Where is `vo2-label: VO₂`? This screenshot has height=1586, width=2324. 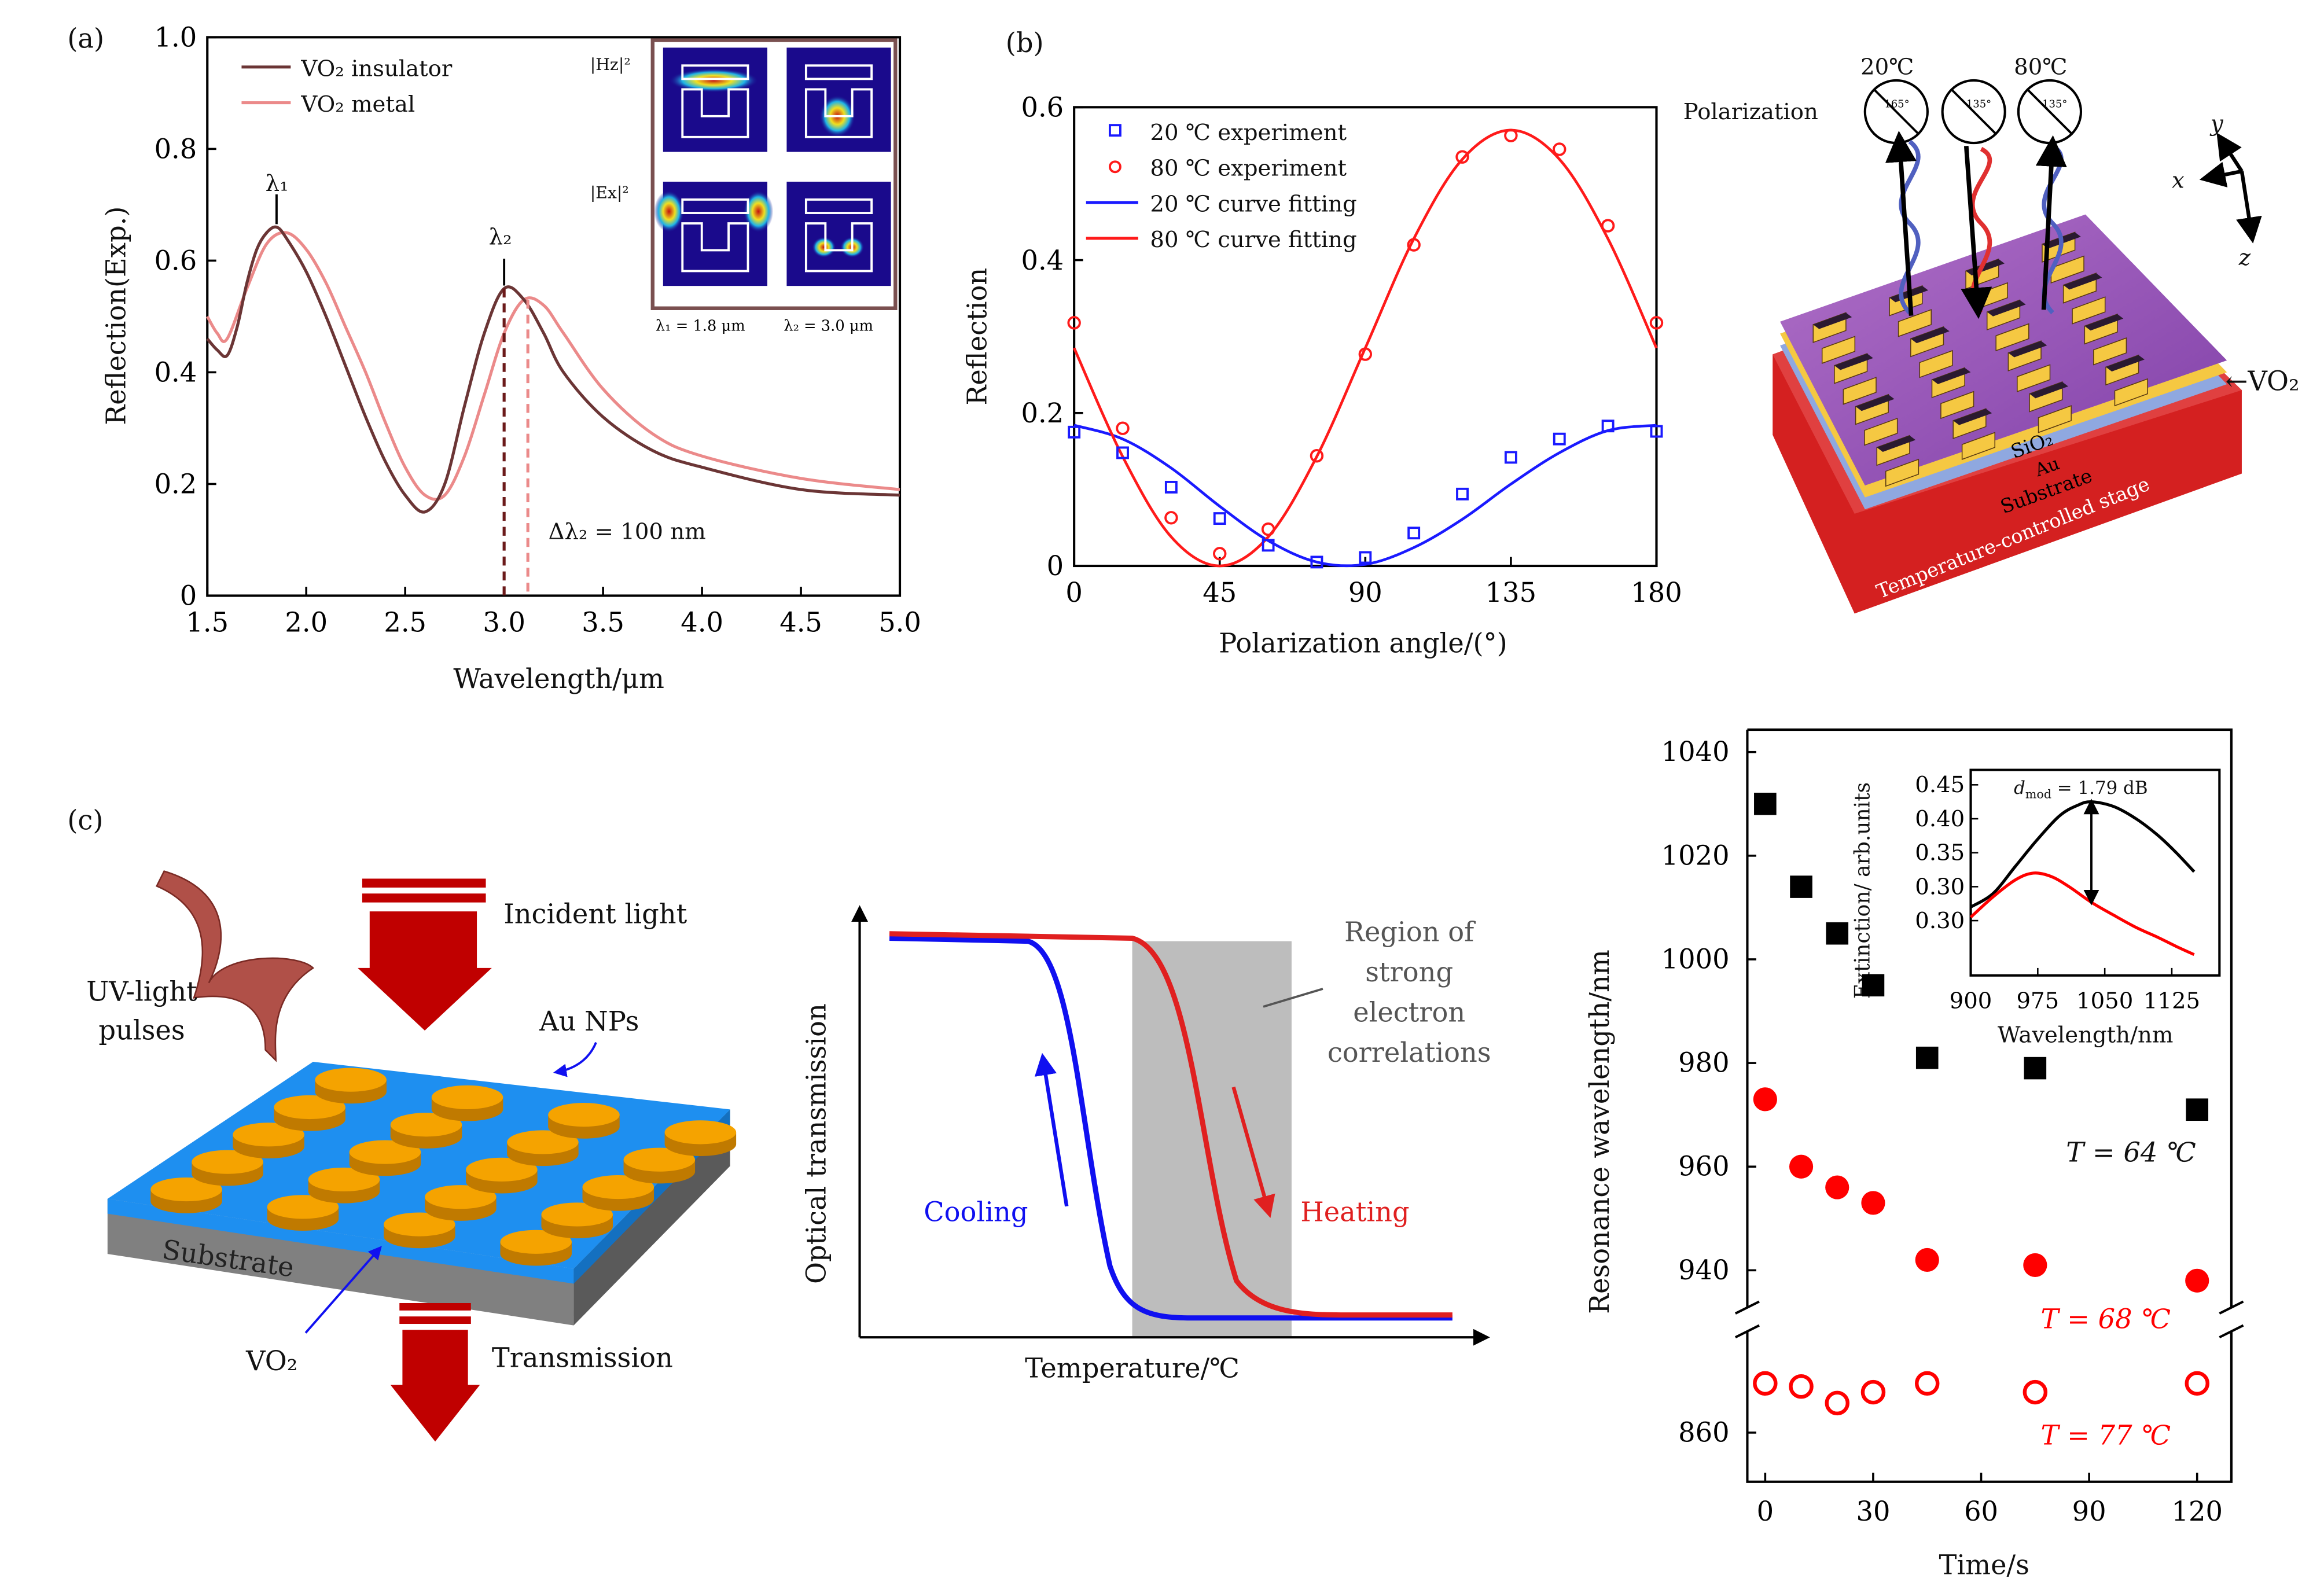 vo2-label: VO₂ is located at coordinates (271, 1361).